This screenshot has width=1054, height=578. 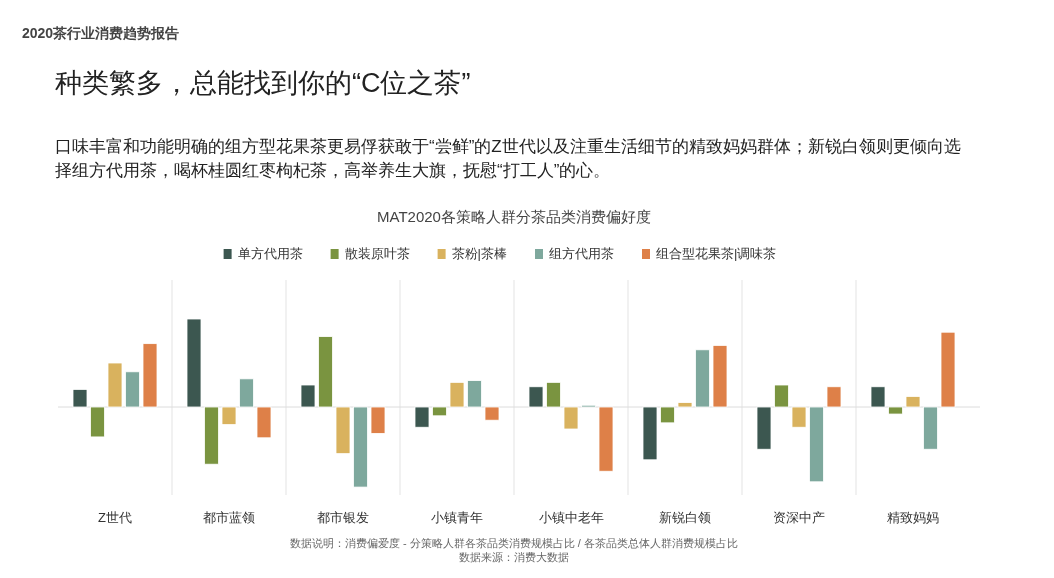 What do you see at coordinates (479, 253) in the screenshot?
I see `legend-label: 茶粉|茶棒` at bounding box center [479, 253].